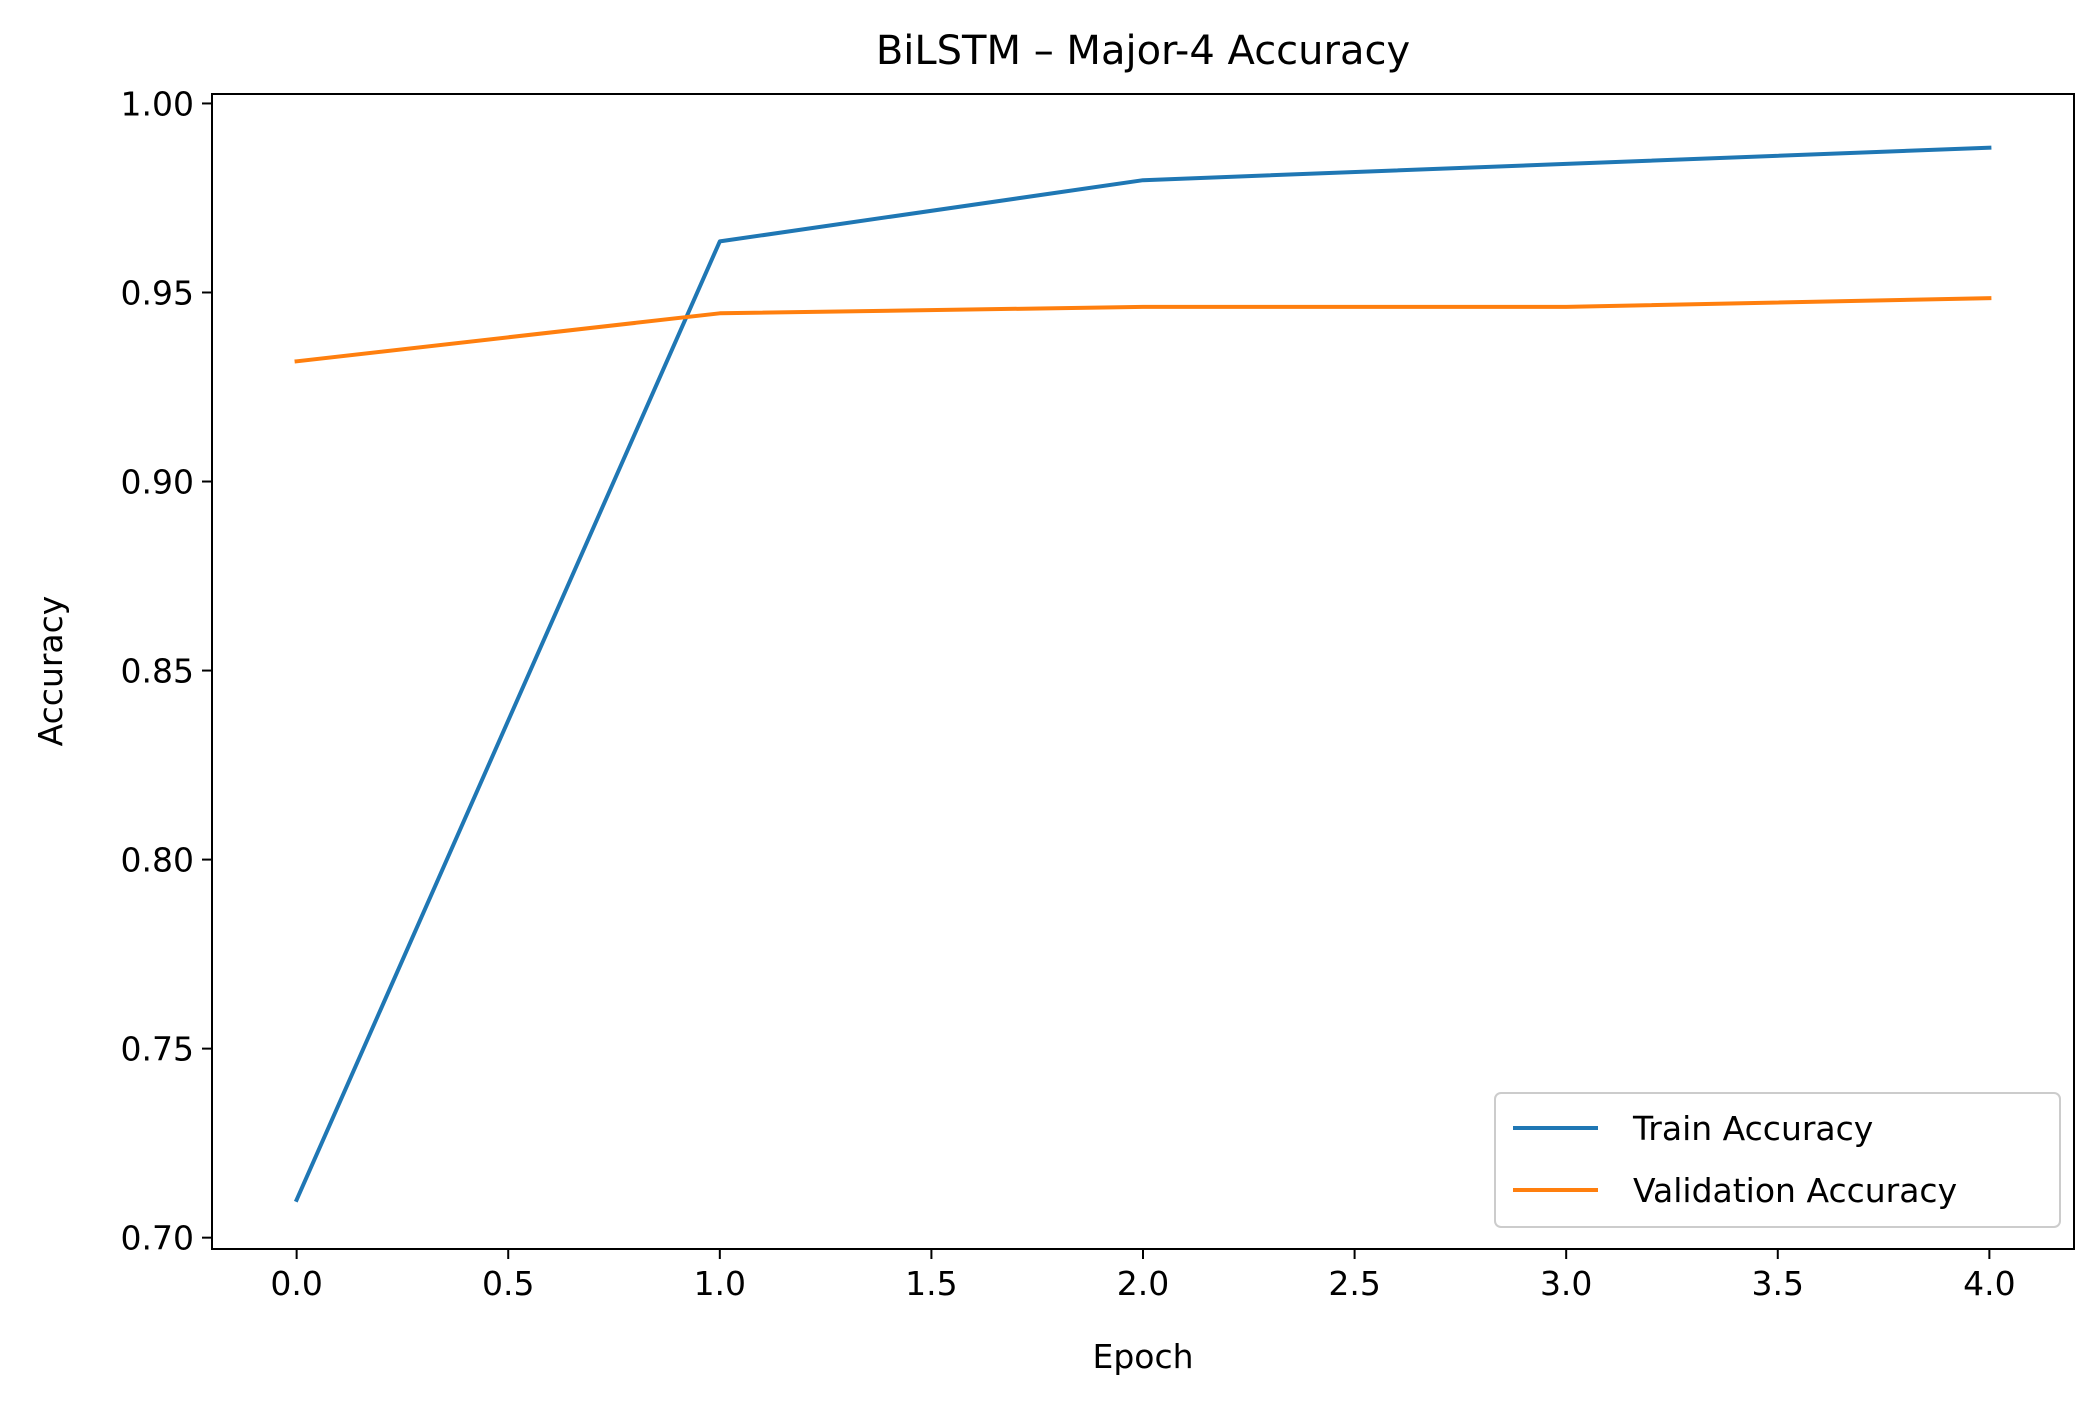 Image resolution: width=2100 pixels, height=1407 pixels. I want to click on x-axis: 0.0 0.5 1.0 1.5 2.0 2.5 3.0 3.5 4.0, so click(1143, 1276).